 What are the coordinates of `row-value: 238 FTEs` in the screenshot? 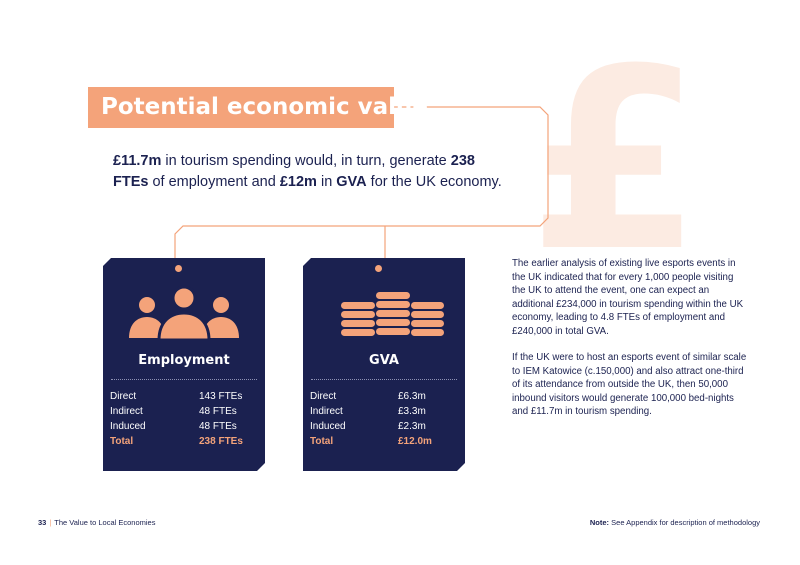 It's located at (221, 441).